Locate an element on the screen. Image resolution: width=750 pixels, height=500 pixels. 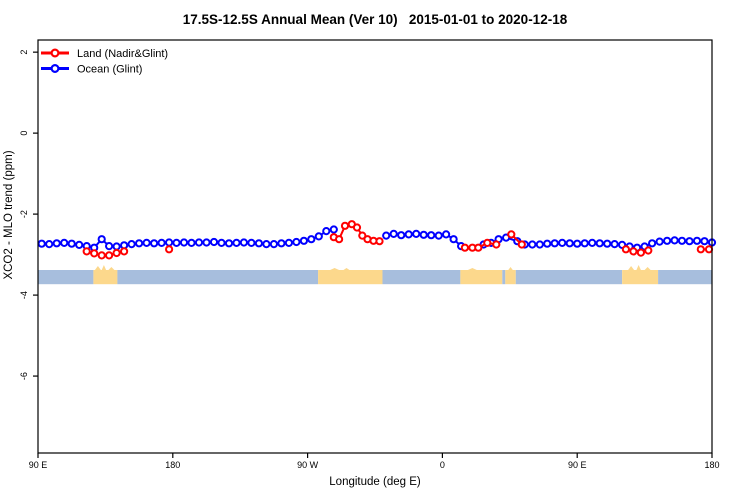
legend-item: Ocean (Glint) is located at coordinates (91, 70).